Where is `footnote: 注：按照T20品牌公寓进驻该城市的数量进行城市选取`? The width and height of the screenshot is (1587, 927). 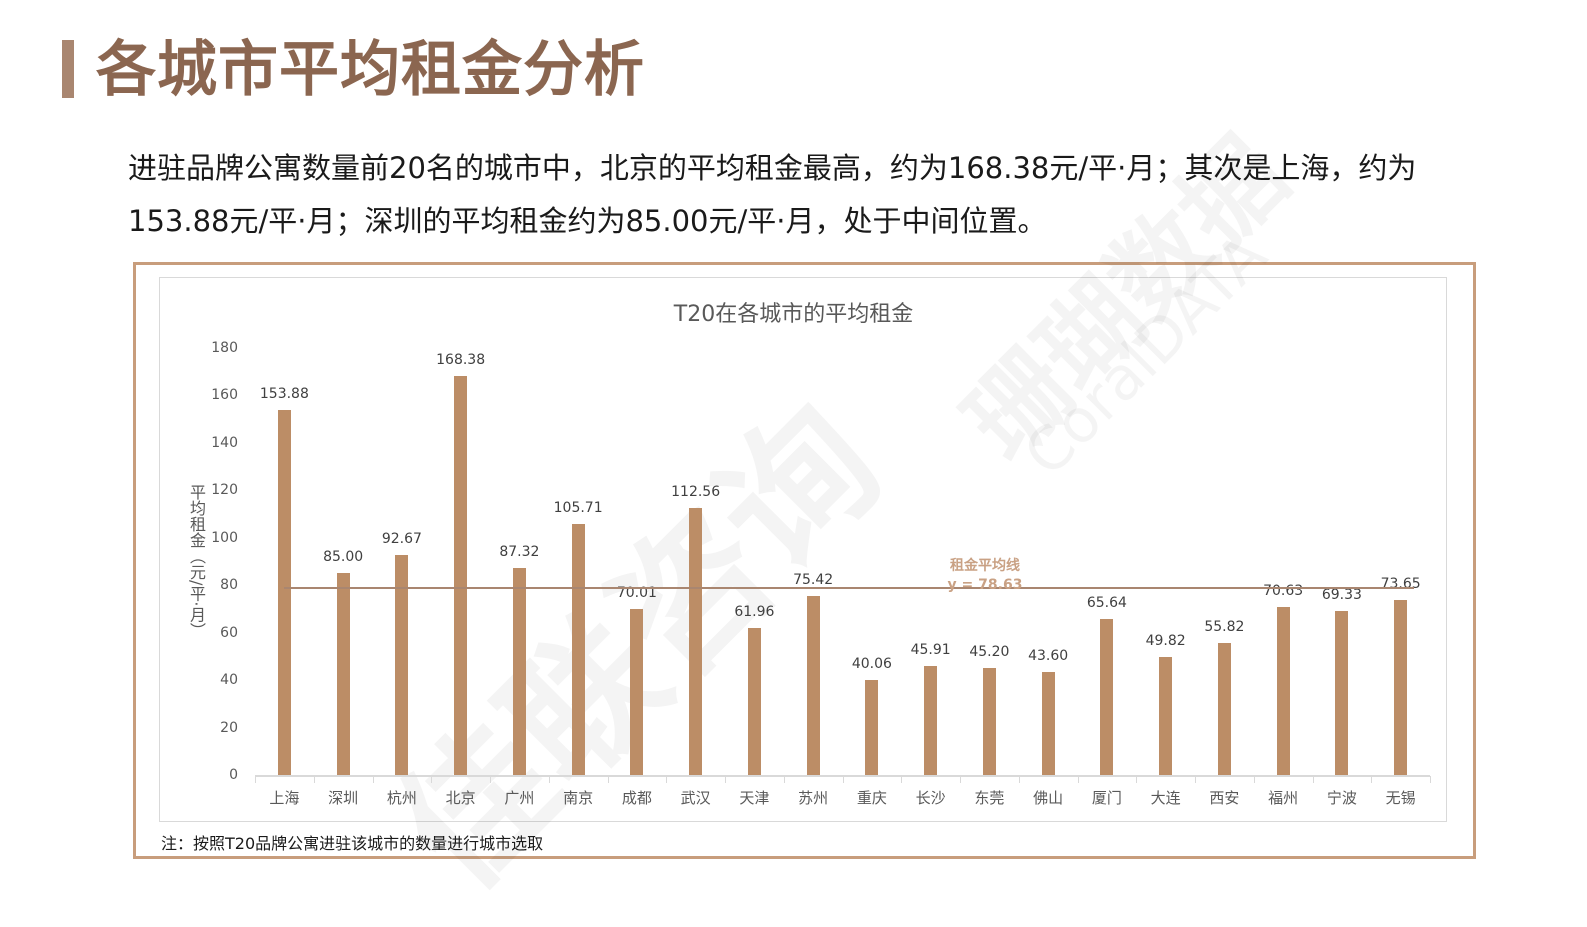
footnote: 注：按照T20品牌公寓进驻该城市的数量进行城市选取 is located at coordinates (352, 843).